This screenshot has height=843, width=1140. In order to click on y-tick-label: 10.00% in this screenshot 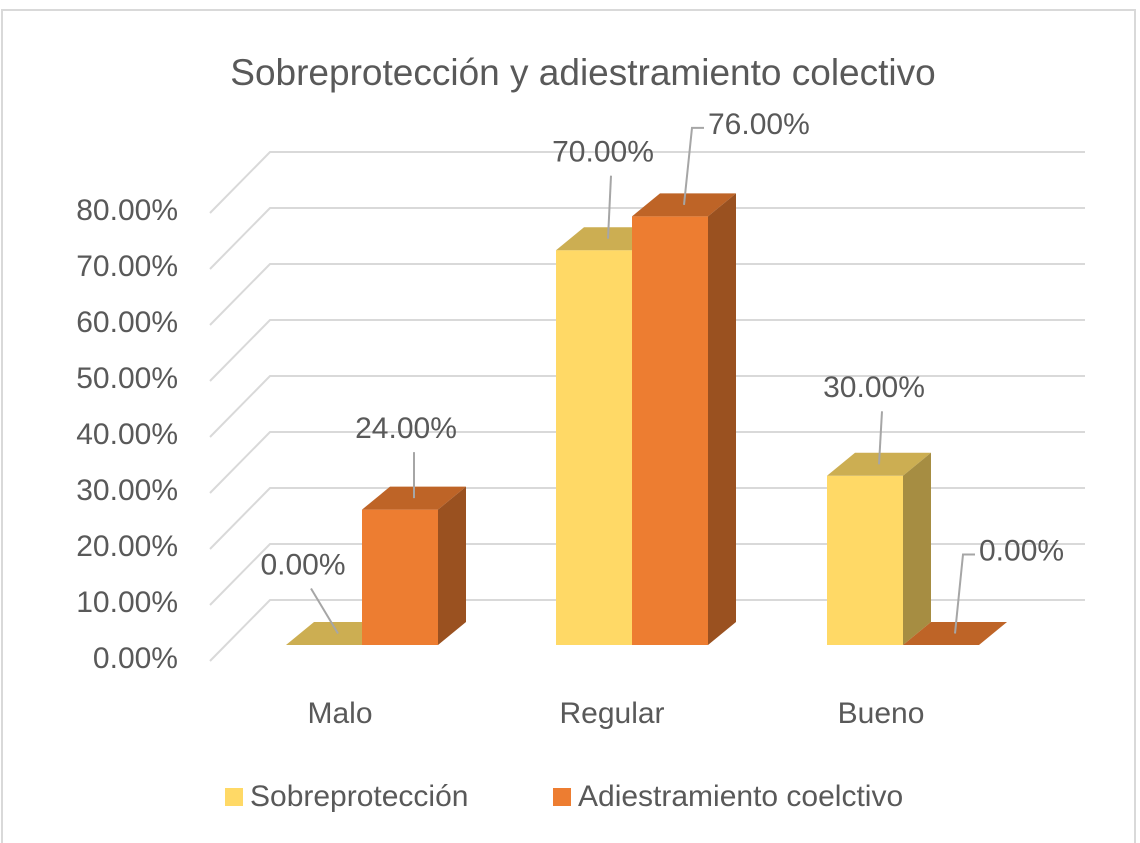, I will do `click(127, 602)`.